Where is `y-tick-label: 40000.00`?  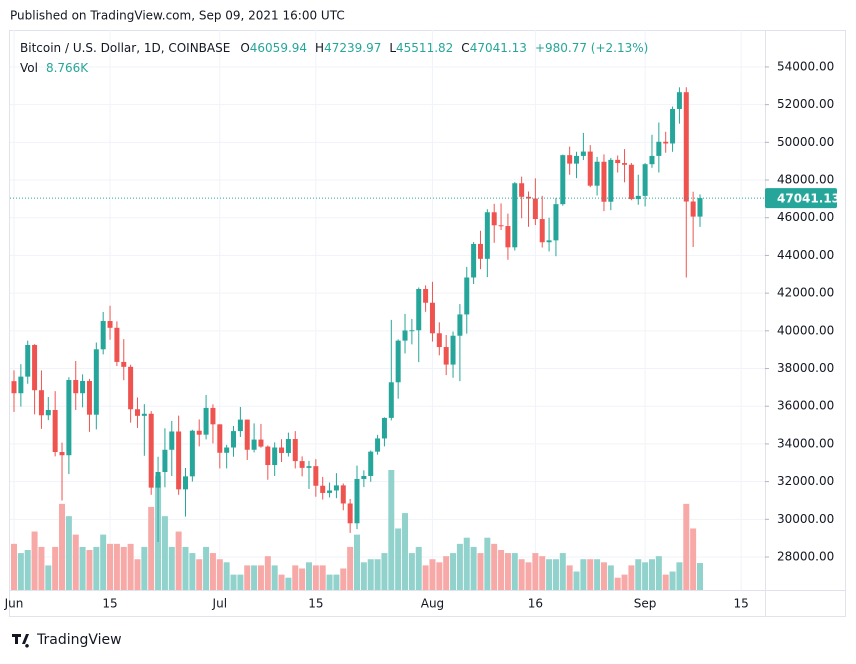 y-tick-label: 40000.00 is located at coordinates (805, 330).